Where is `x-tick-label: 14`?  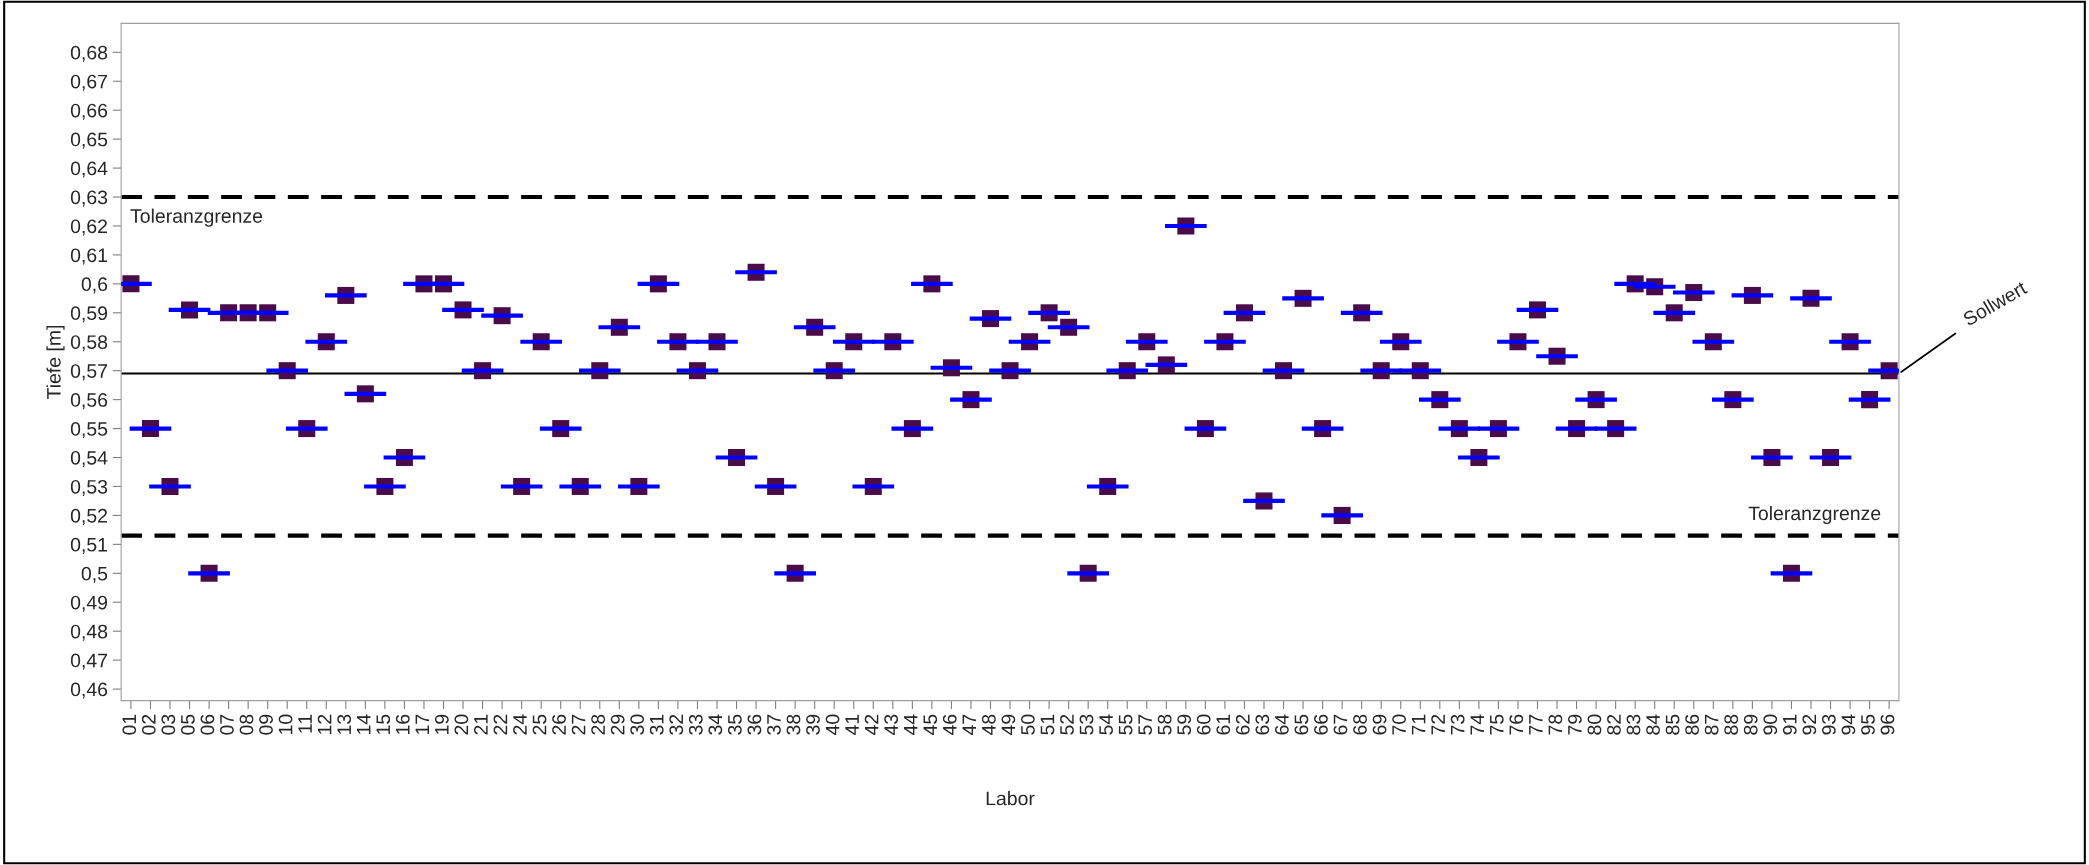
x-tick-label: 14 is located at coordinates (364, 724).